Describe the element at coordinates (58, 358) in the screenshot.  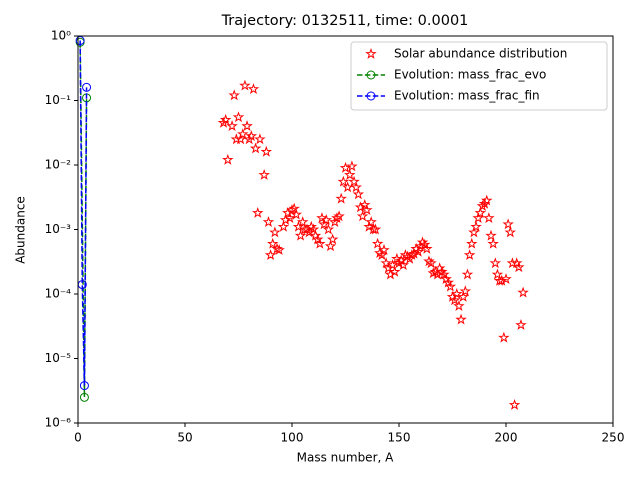
I see `y-tick-label: 10⁻⁵` at that location.